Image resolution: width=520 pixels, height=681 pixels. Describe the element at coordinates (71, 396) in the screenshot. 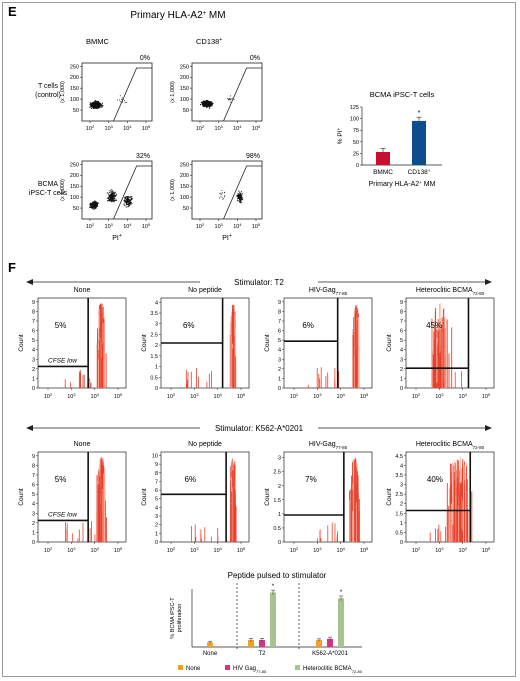

I see `histogram-xtick-label: 10³` at that location.